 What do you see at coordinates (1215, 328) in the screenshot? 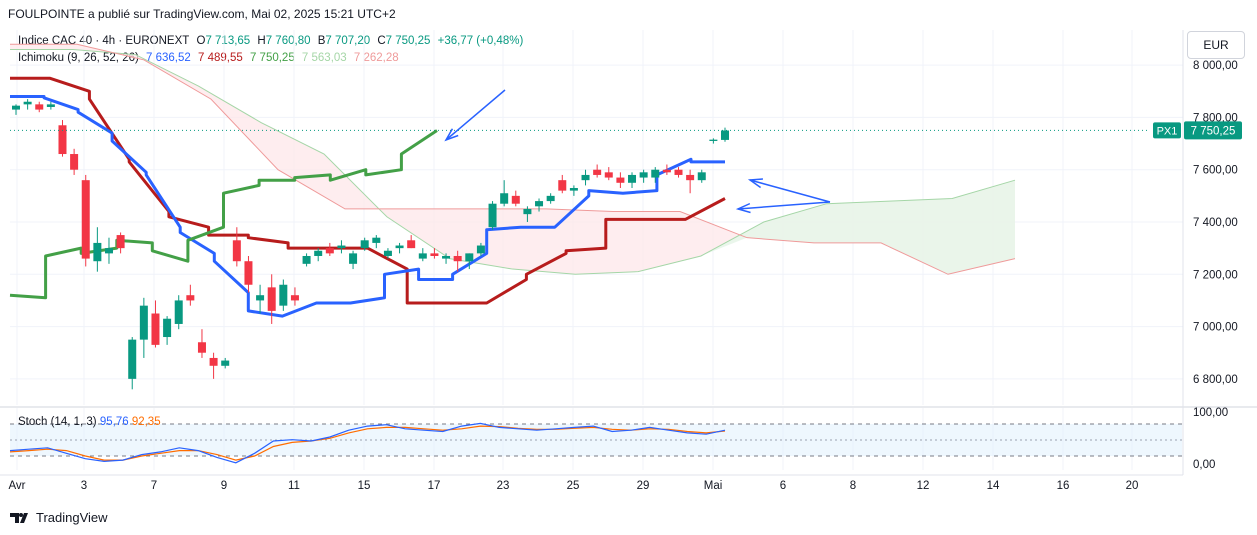
I see `price-axis-label: 7 000,00` at bounding box center [1215, 328].